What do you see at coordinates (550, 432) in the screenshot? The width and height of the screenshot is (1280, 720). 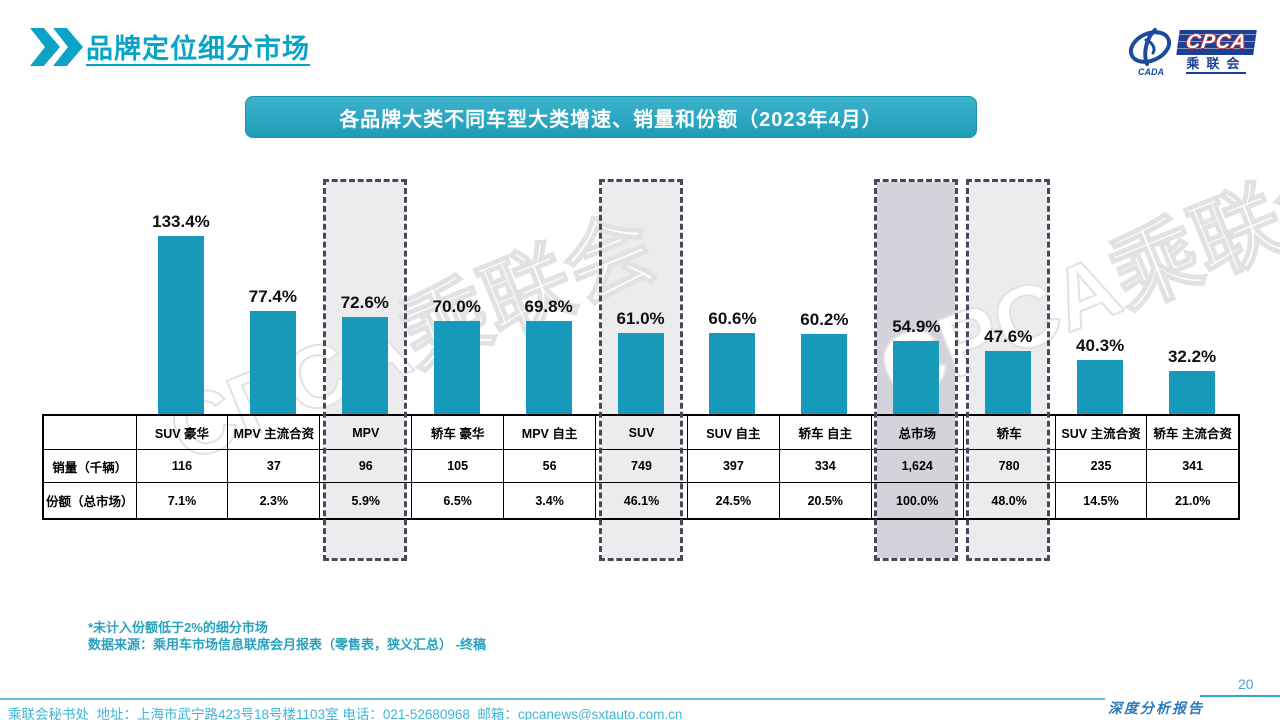 I see `table-header-cell: MPV 自主` at bounding box center [550, 432].